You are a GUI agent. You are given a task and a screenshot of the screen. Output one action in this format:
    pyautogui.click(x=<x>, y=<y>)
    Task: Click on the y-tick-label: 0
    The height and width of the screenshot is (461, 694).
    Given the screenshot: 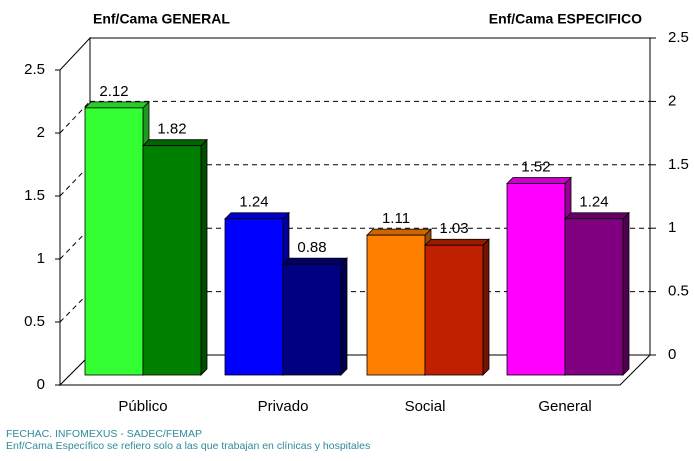 What is the action you would take?
    pyautogui.click(x=41, y=384)
    